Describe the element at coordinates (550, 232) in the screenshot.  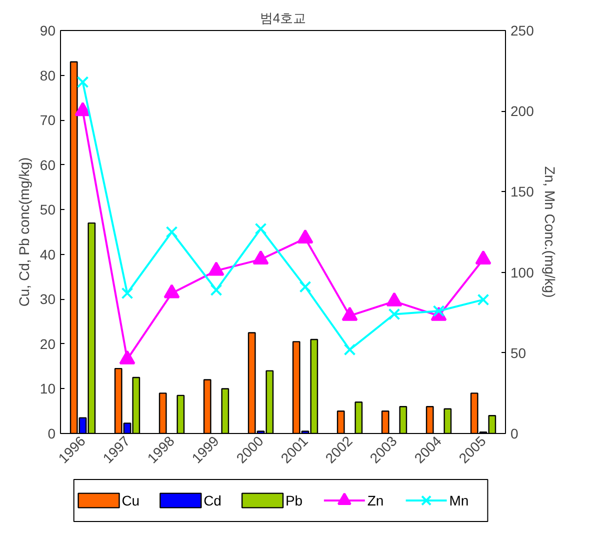
I see `y2-axis-title: Zn, Mn Conc.(mg/kg)` at that location.